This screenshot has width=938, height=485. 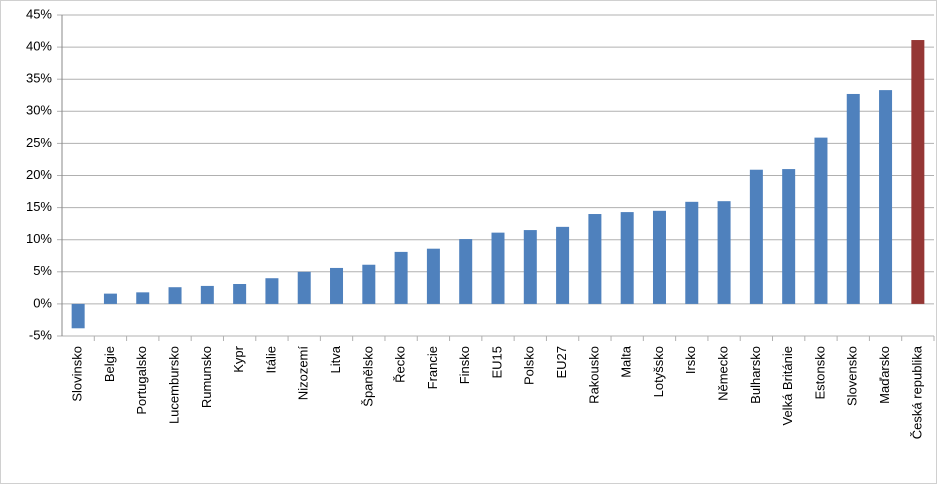 What do you see at coordinates (496, 362) in the screenshot?
I see `x-tick-label: EU15` at bounding box center [496, 362].